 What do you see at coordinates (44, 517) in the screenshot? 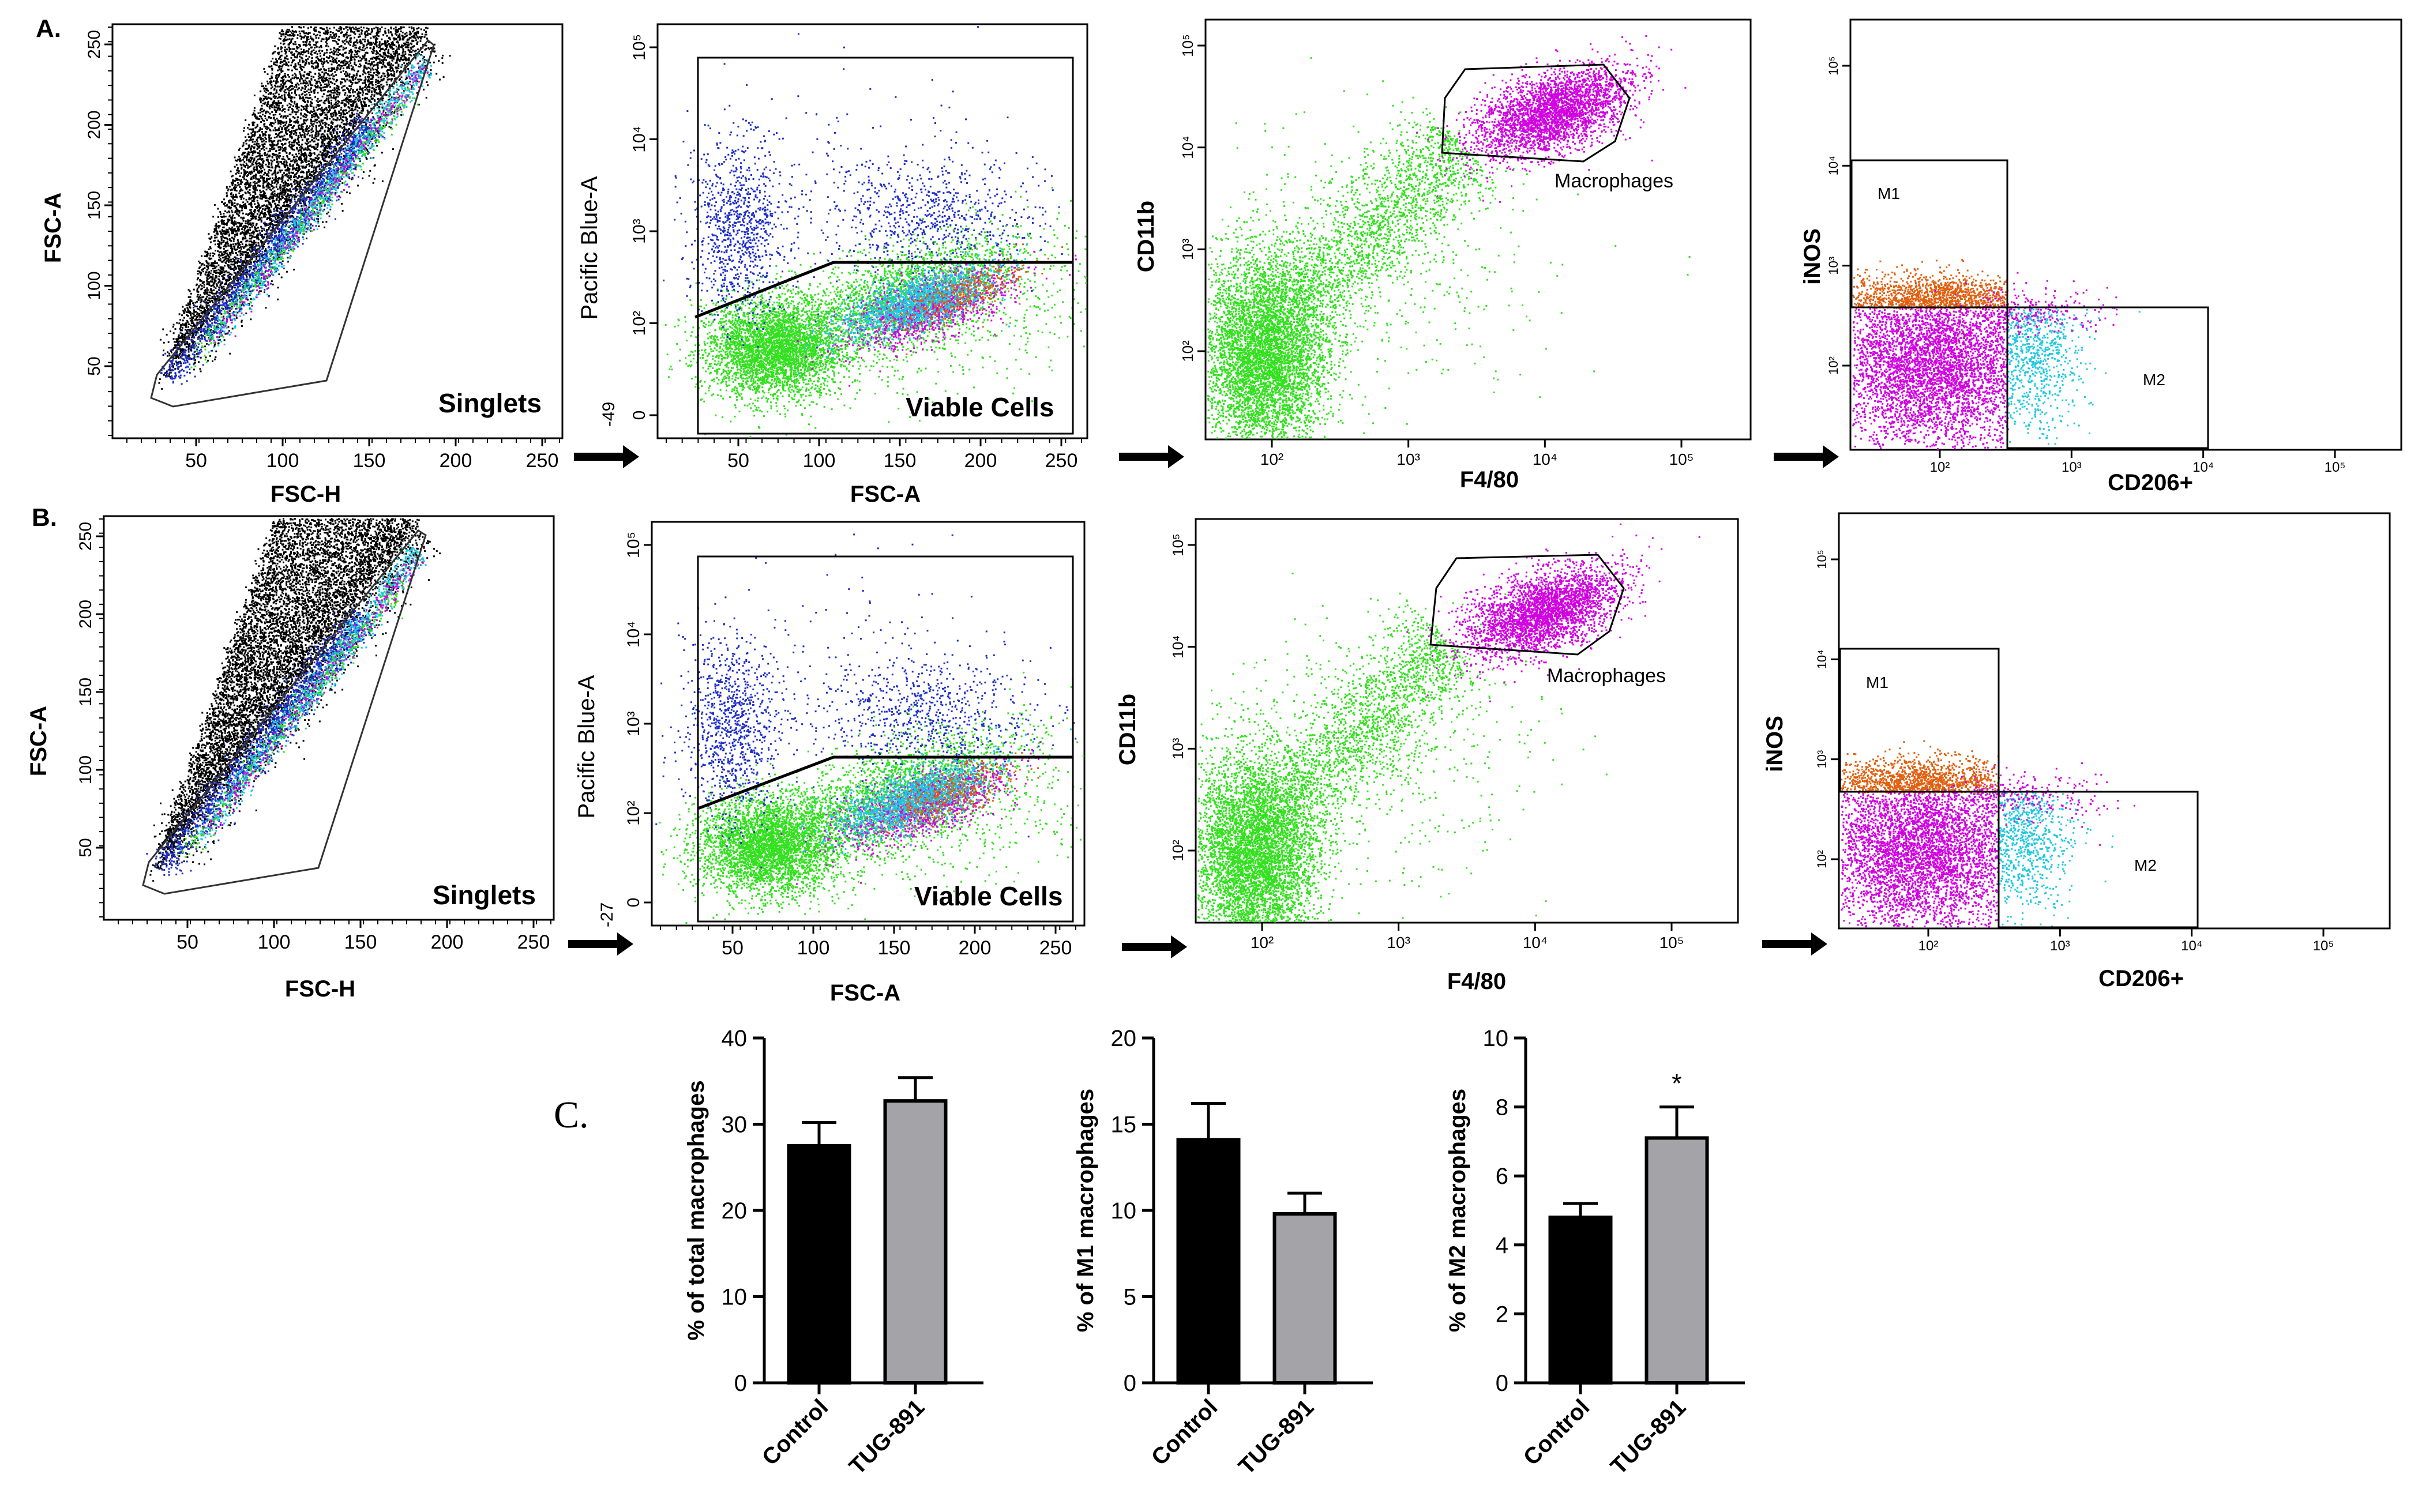
I see `row-b-label: B.` at bounding box center [44, 517].